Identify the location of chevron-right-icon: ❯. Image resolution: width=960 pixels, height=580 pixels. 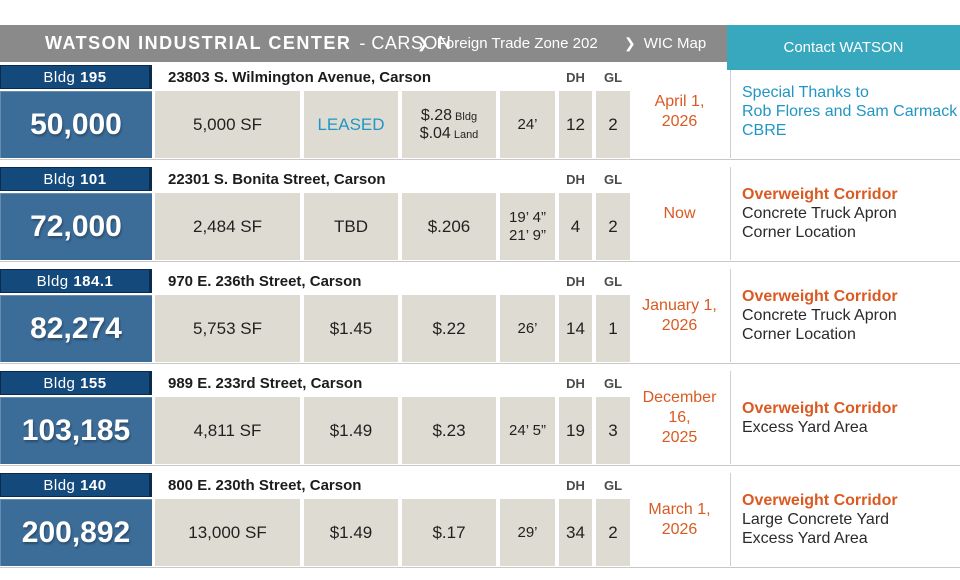
(423, 43).